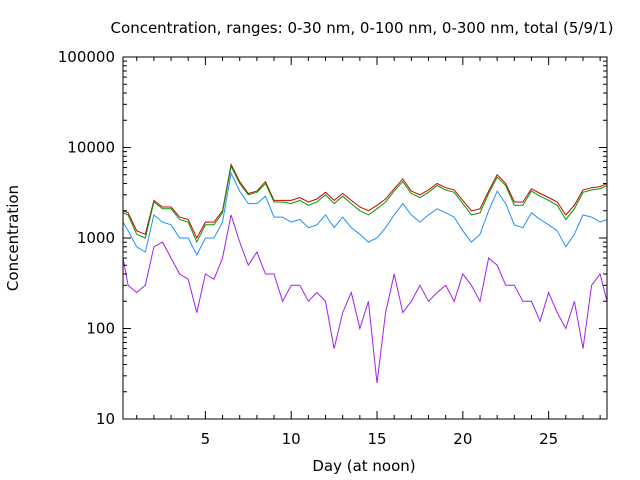 This screenshot has height=480, width=640. Describe the element at coordinates (13, 238) in the screenshot. I see `y-axis-label: Concentration` at that location.